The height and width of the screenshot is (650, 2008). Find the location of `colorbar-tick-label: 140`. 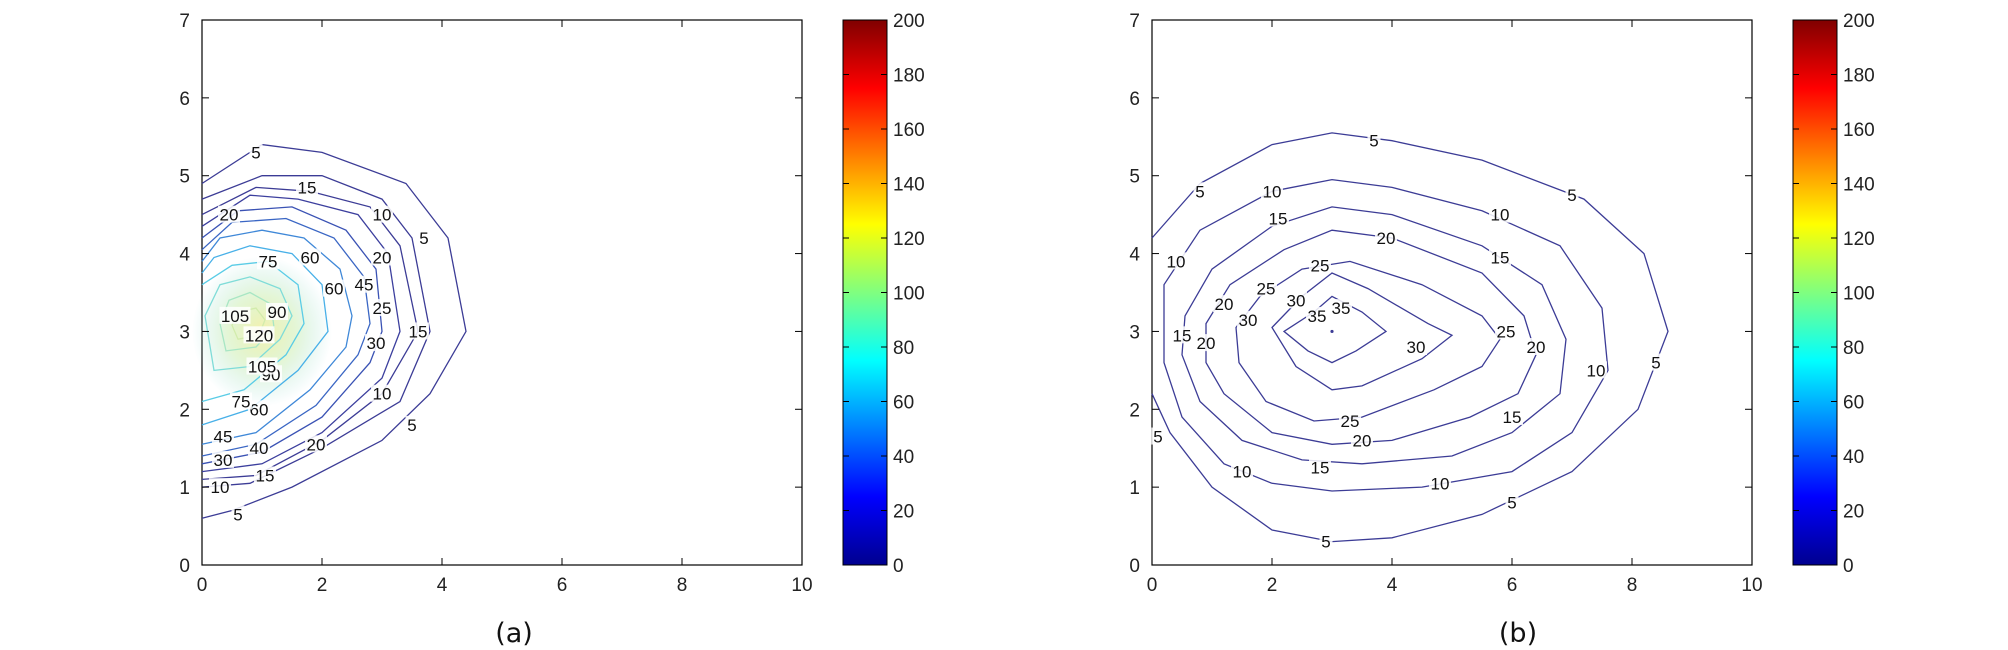

colorbar-tick-label: 140 is located at coordinates (909, 185).